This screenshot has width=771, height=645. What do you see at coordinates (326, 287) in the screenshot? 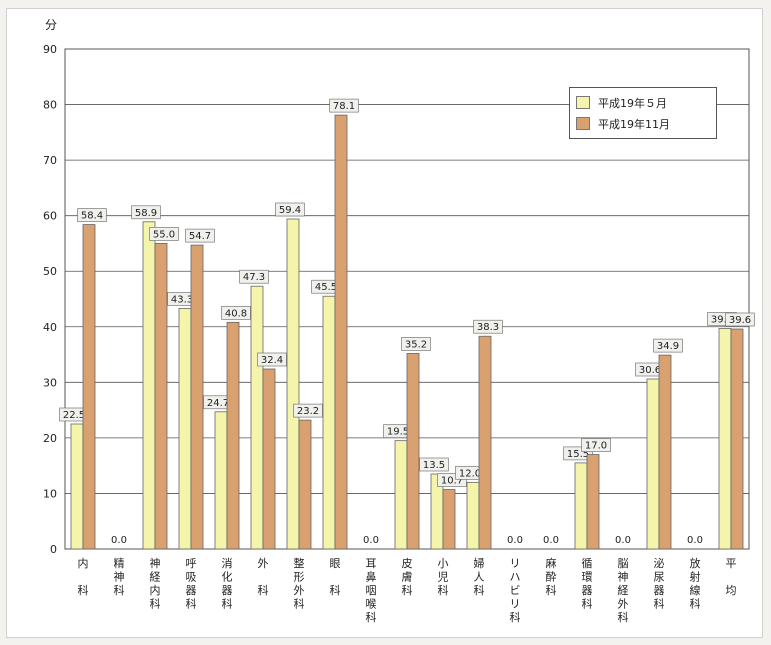
I see `data-label: 45.5` at bounding box center [326, 287].